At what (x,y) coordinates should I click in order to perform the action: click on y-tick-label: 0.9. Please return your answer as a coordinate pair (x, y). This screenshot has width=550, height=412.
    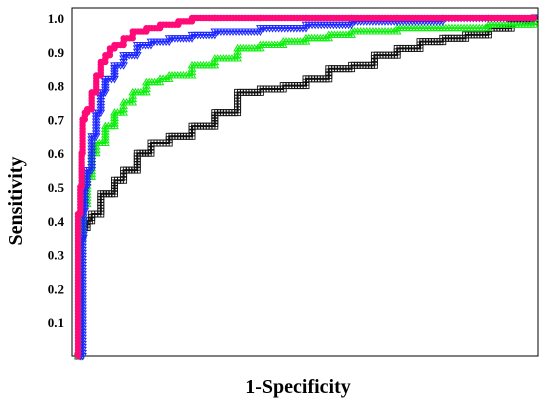
    Looking at the image, I should click on (56, 52).